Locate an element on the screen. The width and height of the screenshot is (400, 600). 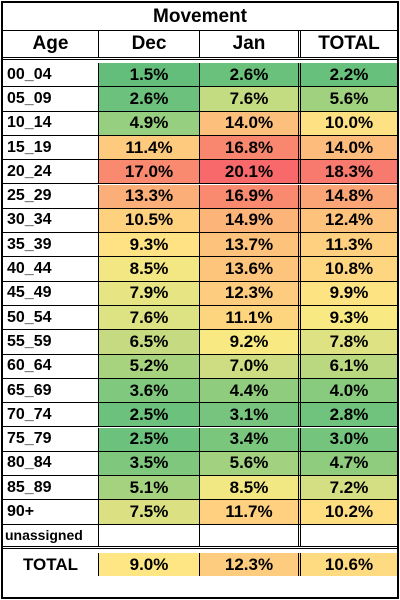
total-value: 10.0% is located at coordinates (349, 123).